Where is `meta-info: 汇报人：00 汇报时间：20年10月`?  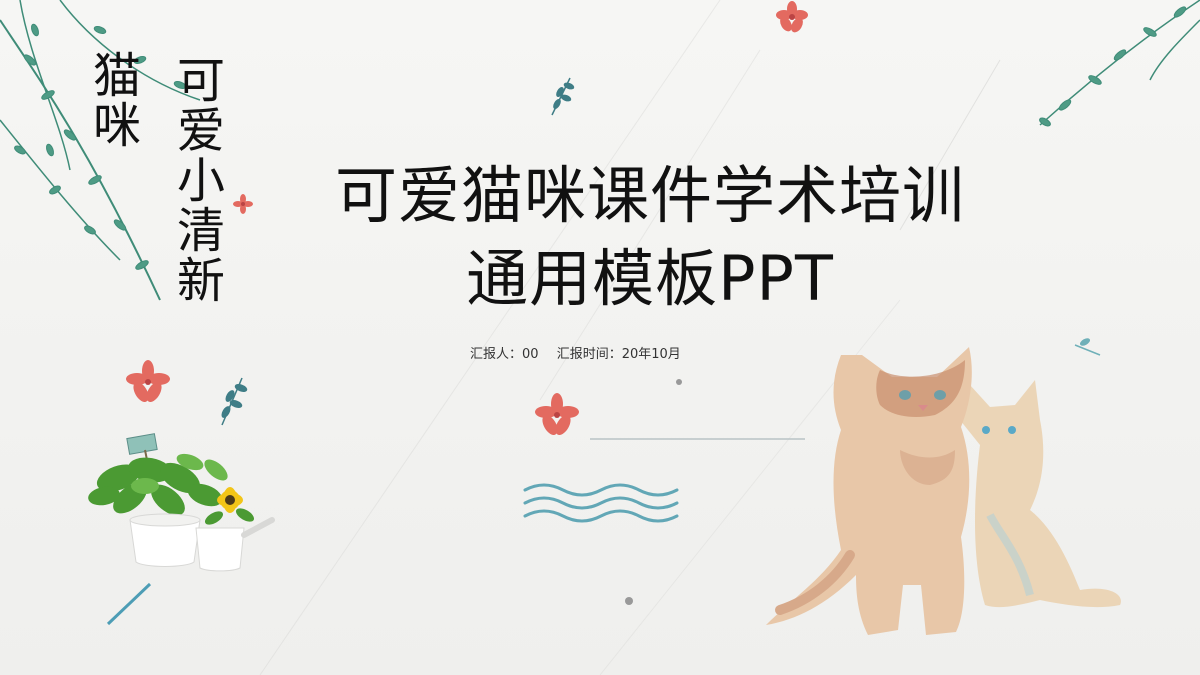 meta-info: 汇报人：00 汇报时间：20年10月 is located at coordinates (582, 352).